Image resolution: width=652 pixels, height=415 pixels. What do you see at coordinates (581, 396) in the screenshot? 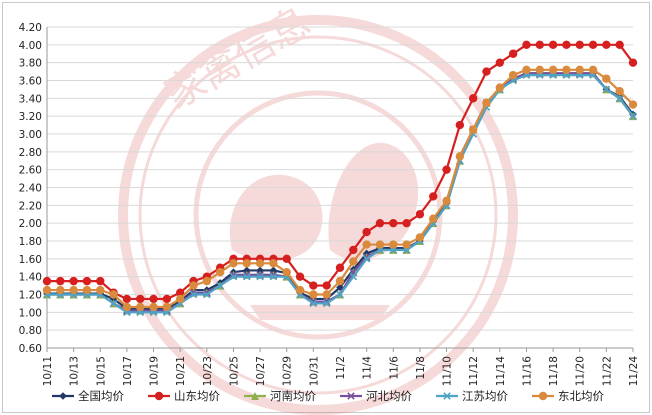
I see `legend-label: 东北均价` at bounding box center [581, 396].